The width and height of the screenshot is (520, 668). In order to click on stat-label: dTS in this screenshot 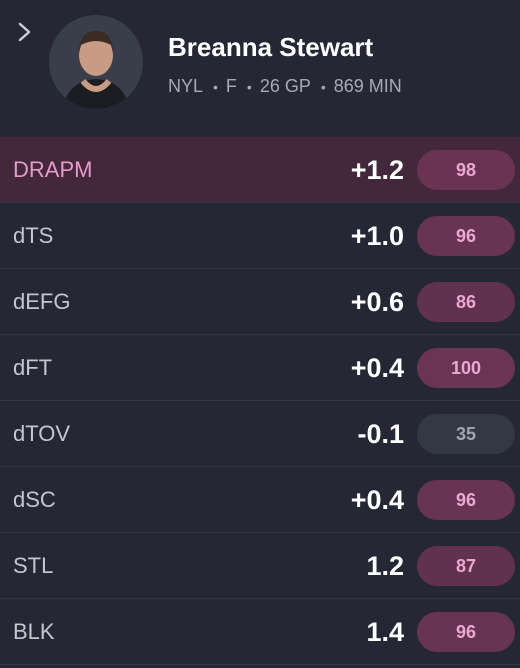, I will do `click(33, 235)`.